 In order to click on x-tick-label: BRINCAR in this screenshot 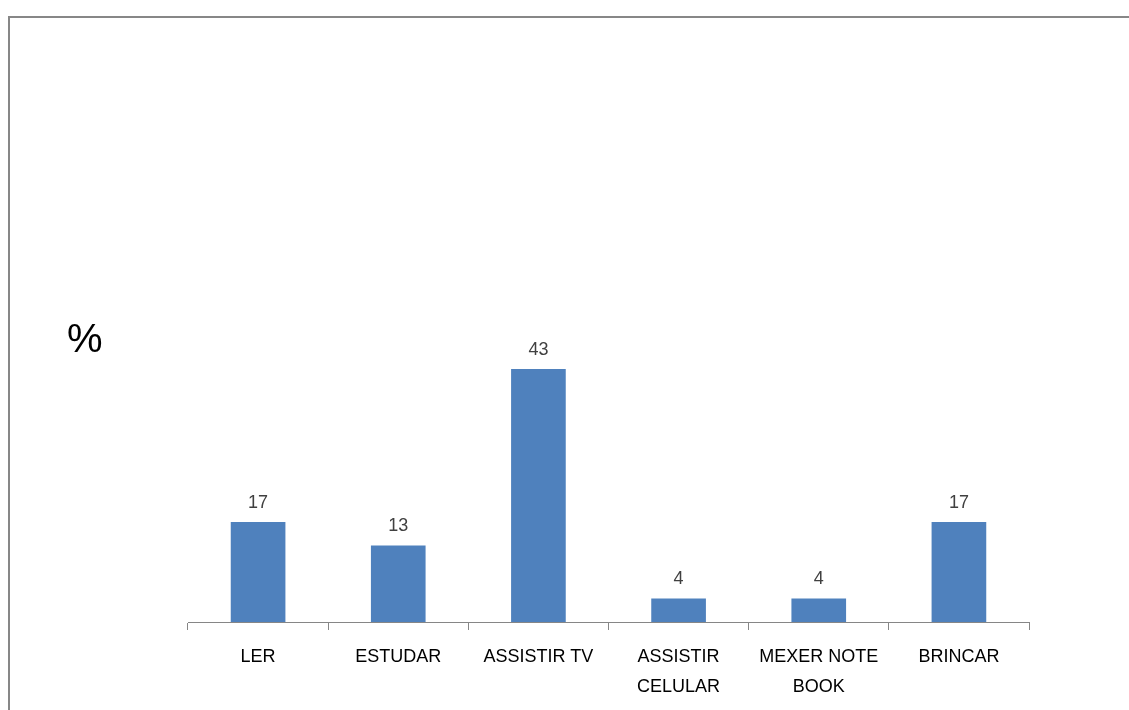, I will do `click(959, 655)`.